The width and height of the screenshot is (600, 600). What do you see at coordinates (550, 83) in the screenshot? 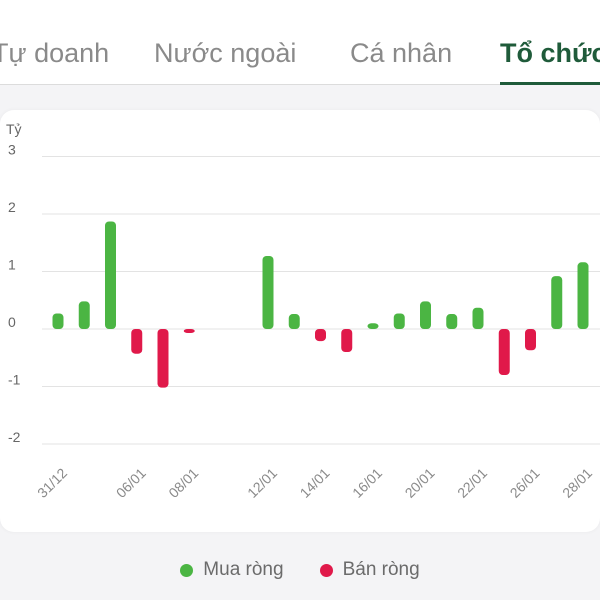
I see `active-tab-indicator` at bounding box center [550, 83].